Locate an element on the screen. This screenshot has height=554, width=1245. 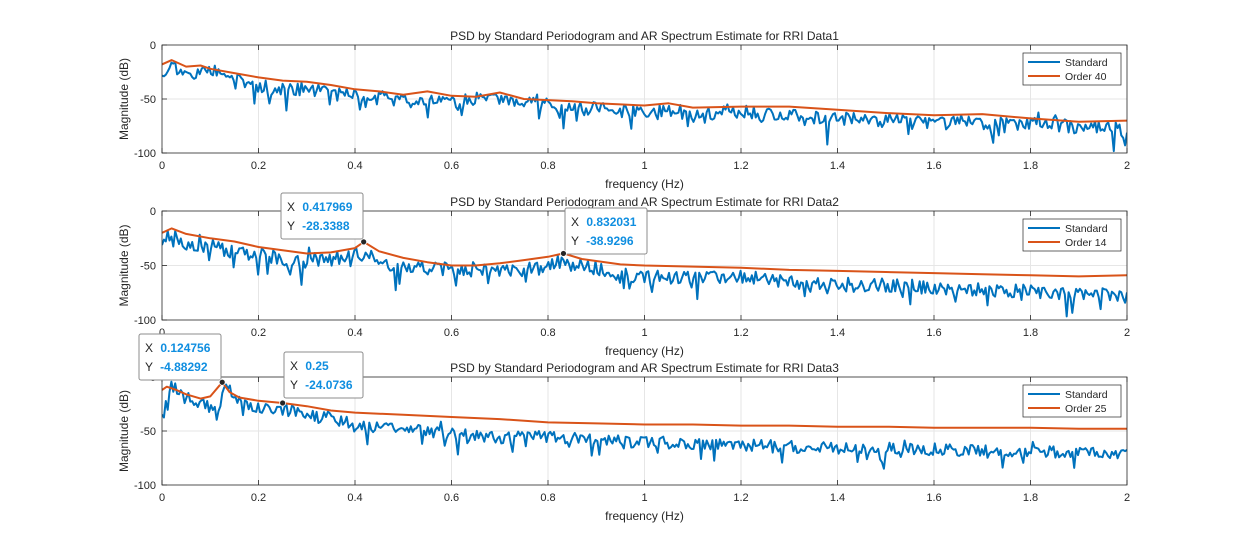
datatip-y-value: -4.88292 is located at coordinates (184, 367).